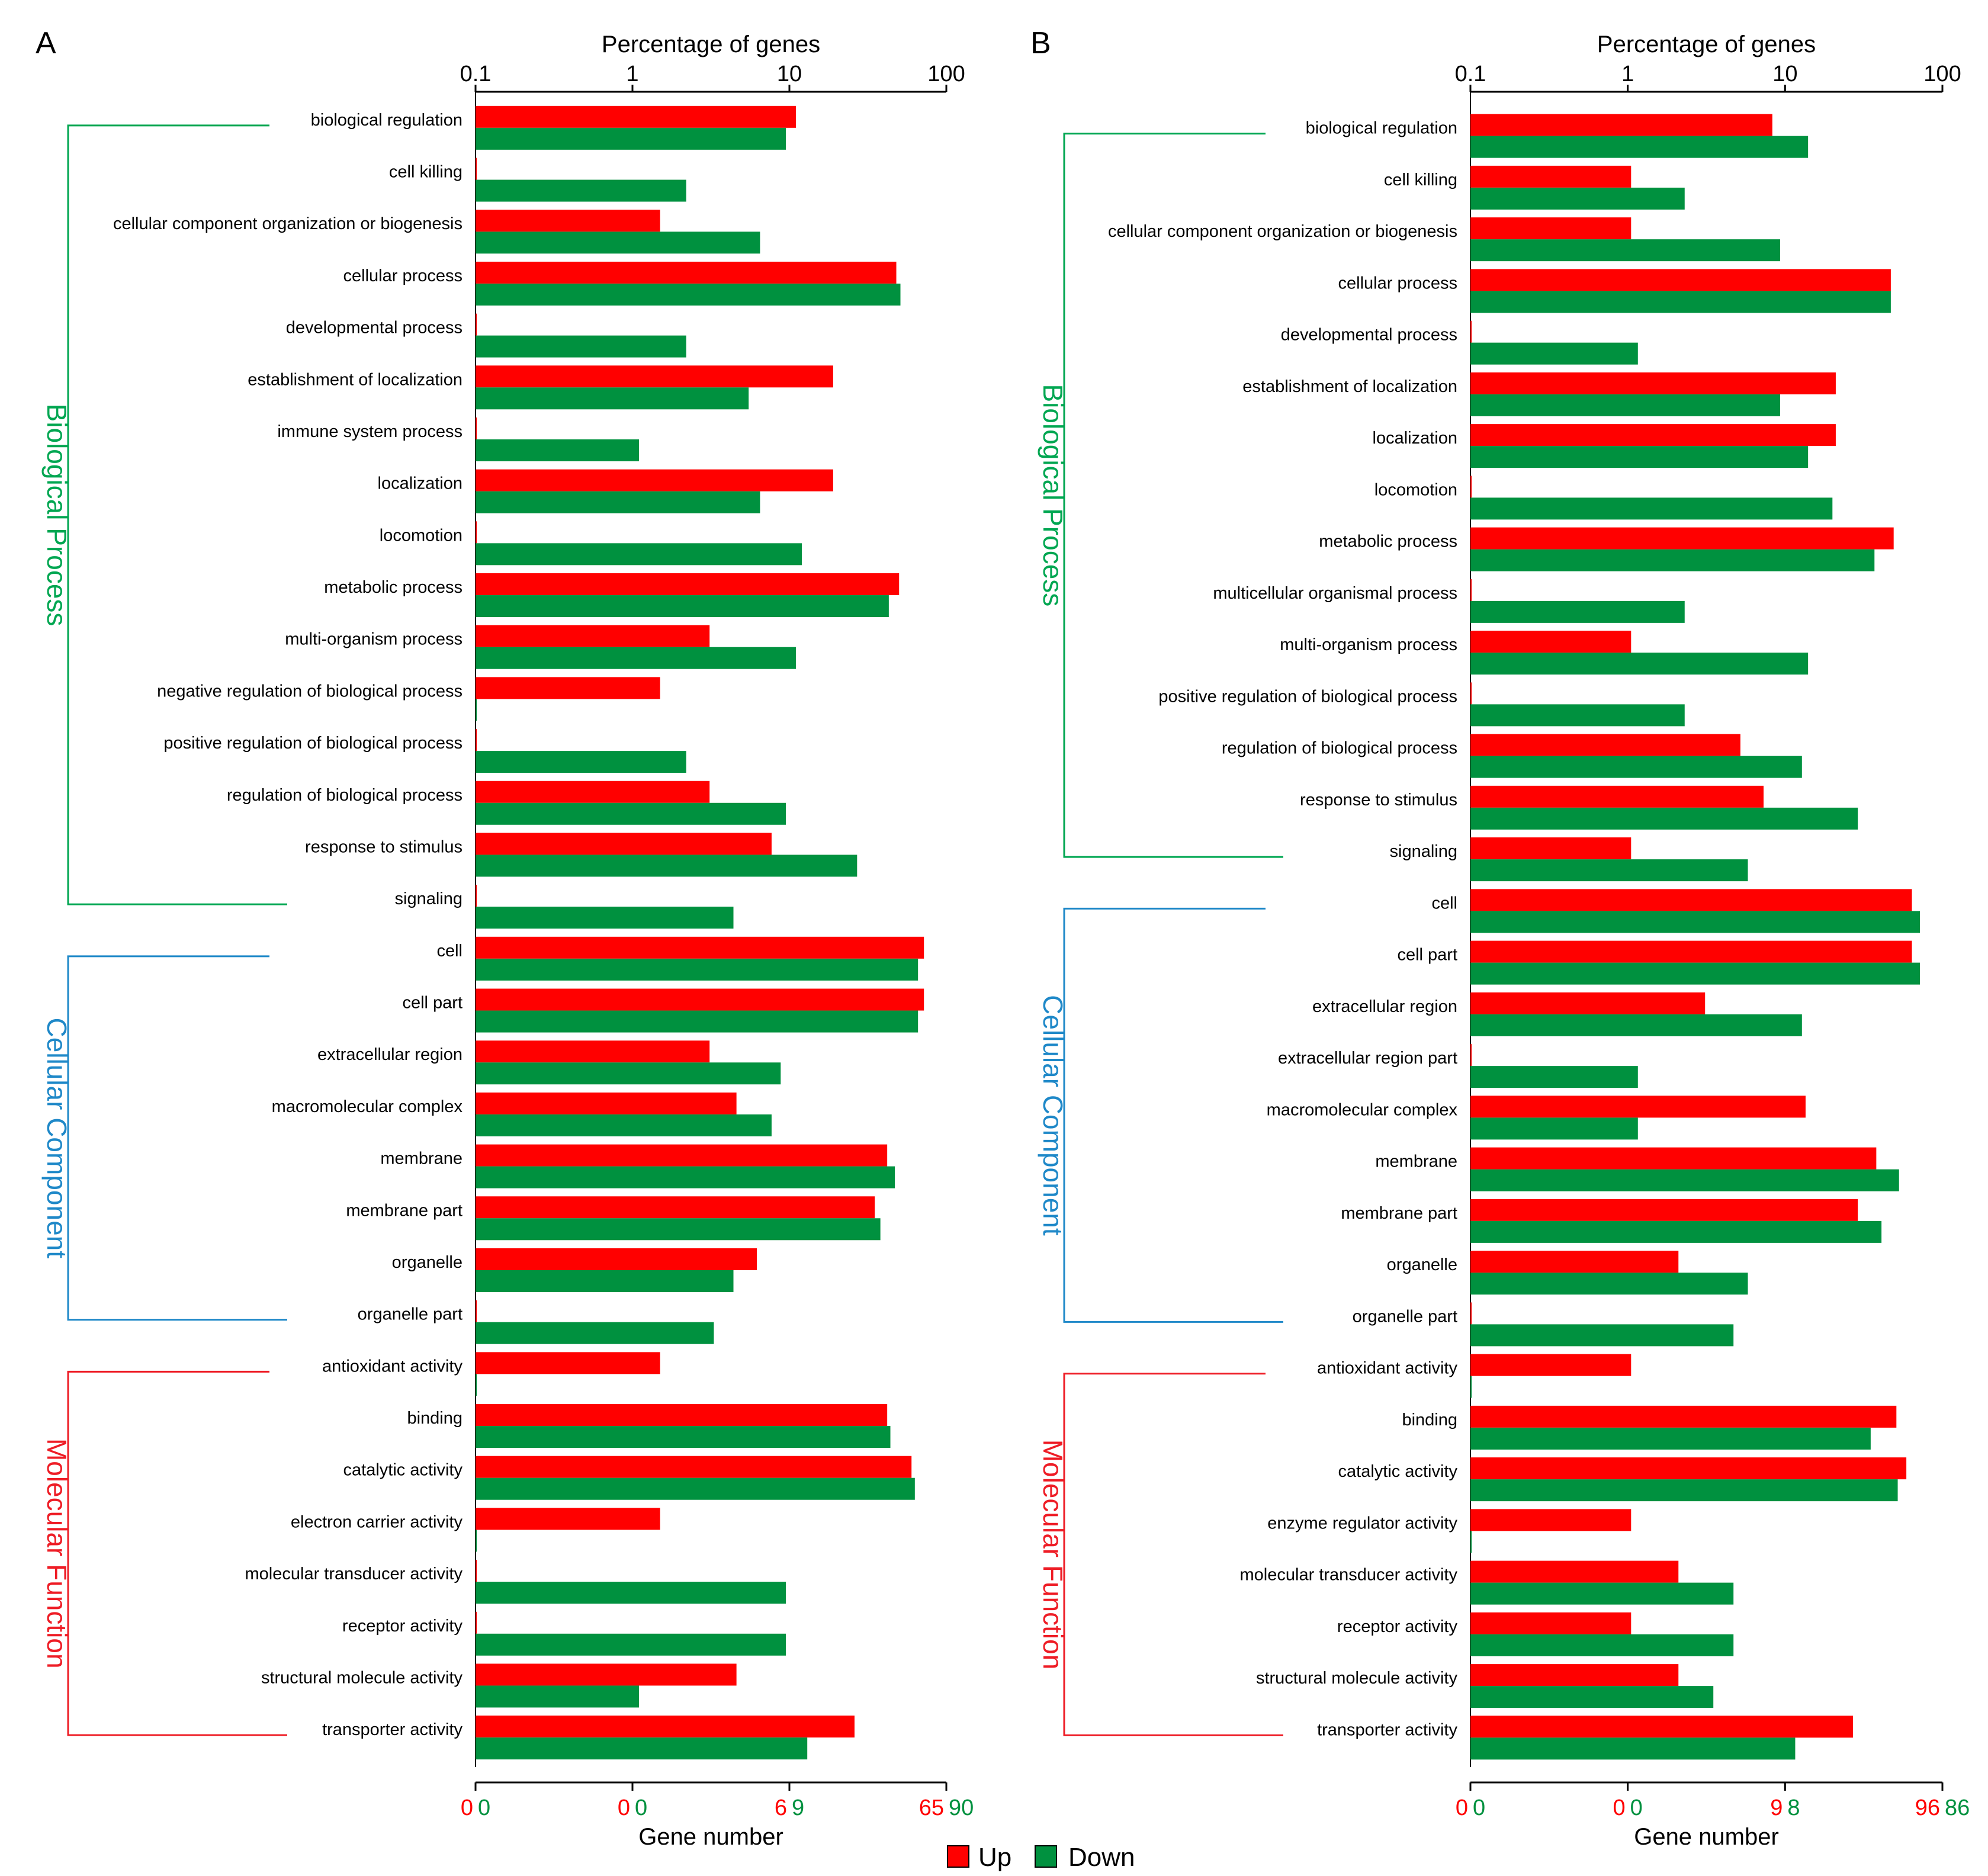  I want to click on panel-letter: A, so click(46, 43).